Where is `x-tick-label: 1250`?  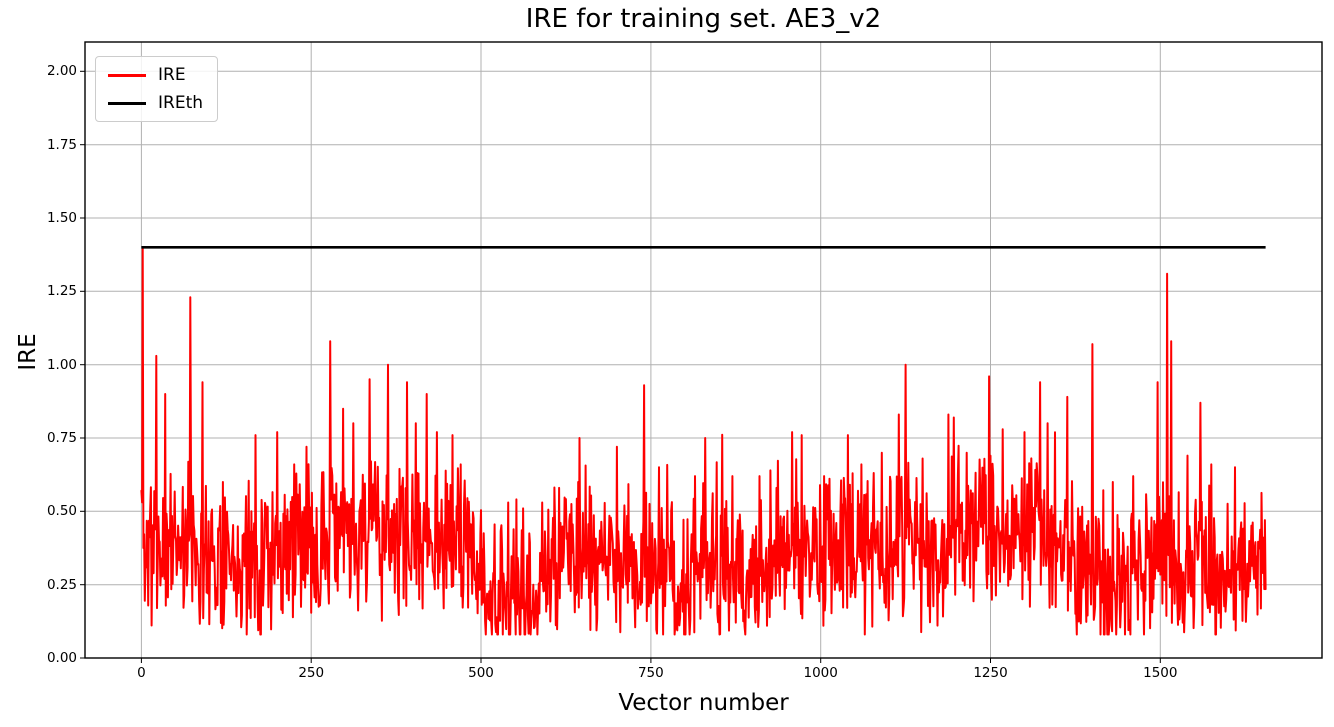 x-tick-label: 1250 is located at coordinates (990, 673).